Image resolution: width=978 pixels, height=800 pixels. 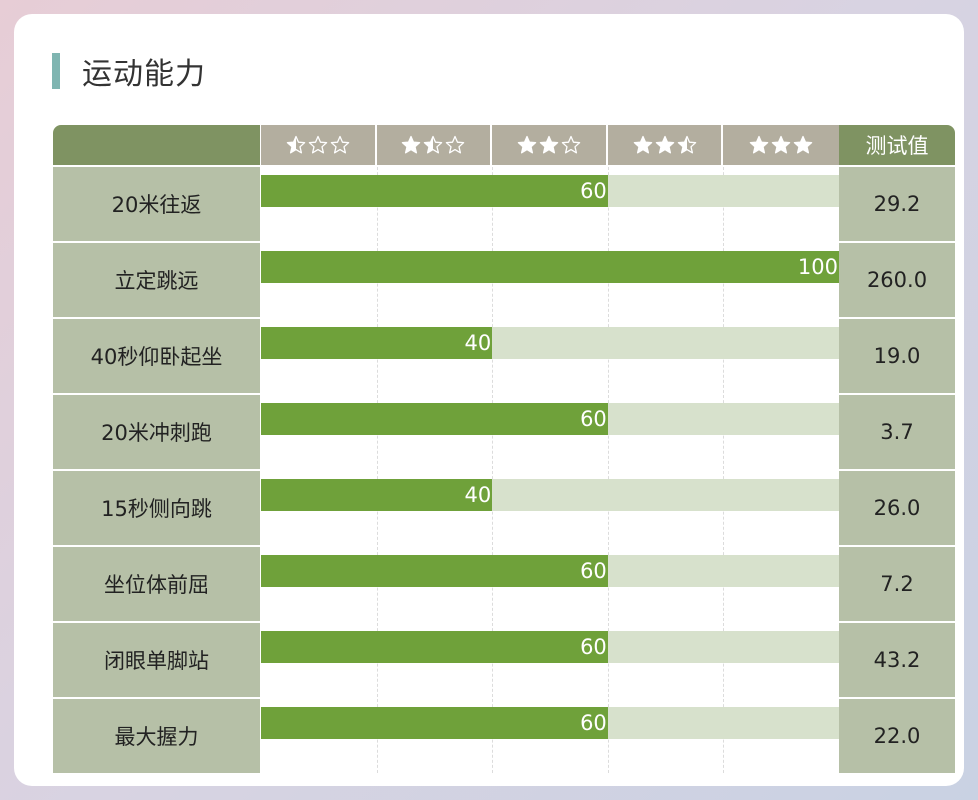 I want to click on test-value: 43.2, so click(x=897, y=660).